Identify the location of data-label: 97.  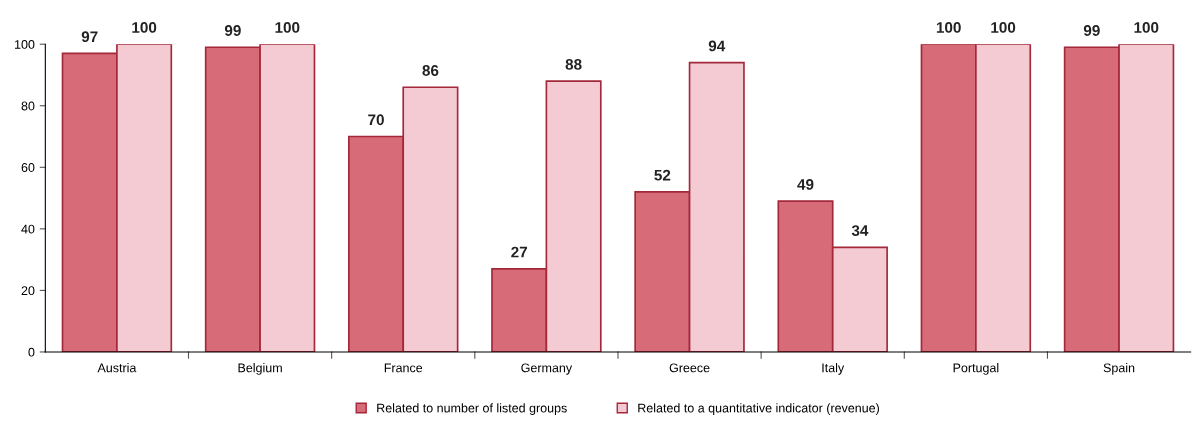
(89, 37).